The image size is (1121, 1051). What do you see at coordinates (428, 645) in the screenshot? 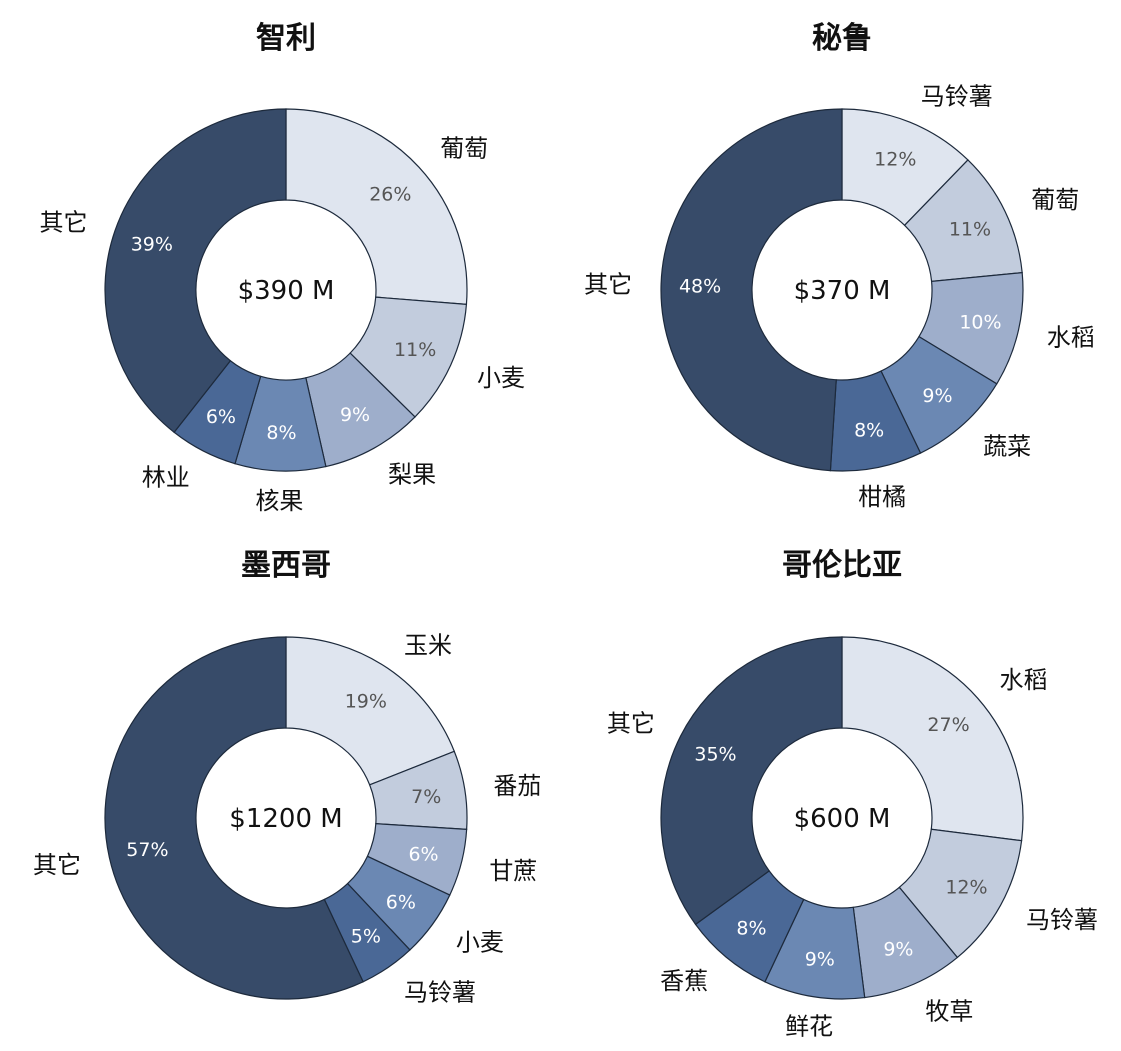
I see `slice-category-label: 玉米` at bounding box center [428, 645].